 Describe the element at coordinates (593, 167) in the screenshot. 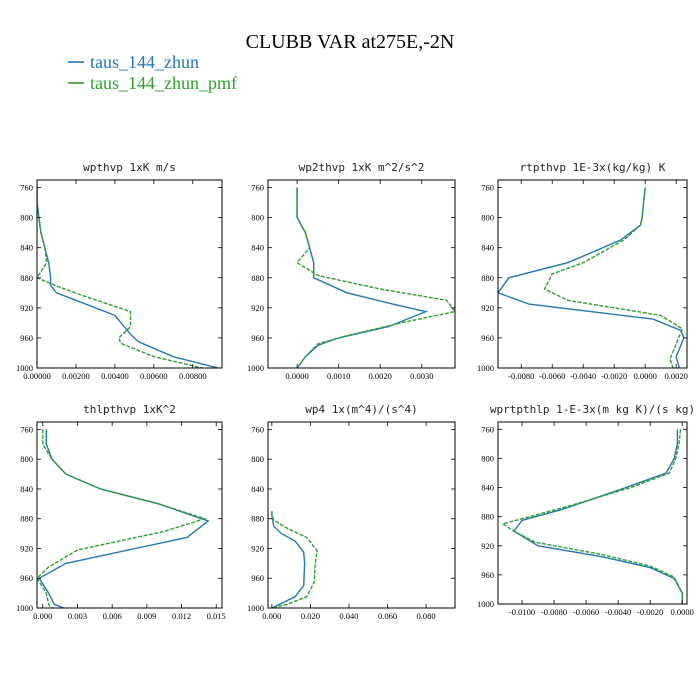

I see `panel-title: rtpthvp 1E-3x(kg/kg) K` at that location.